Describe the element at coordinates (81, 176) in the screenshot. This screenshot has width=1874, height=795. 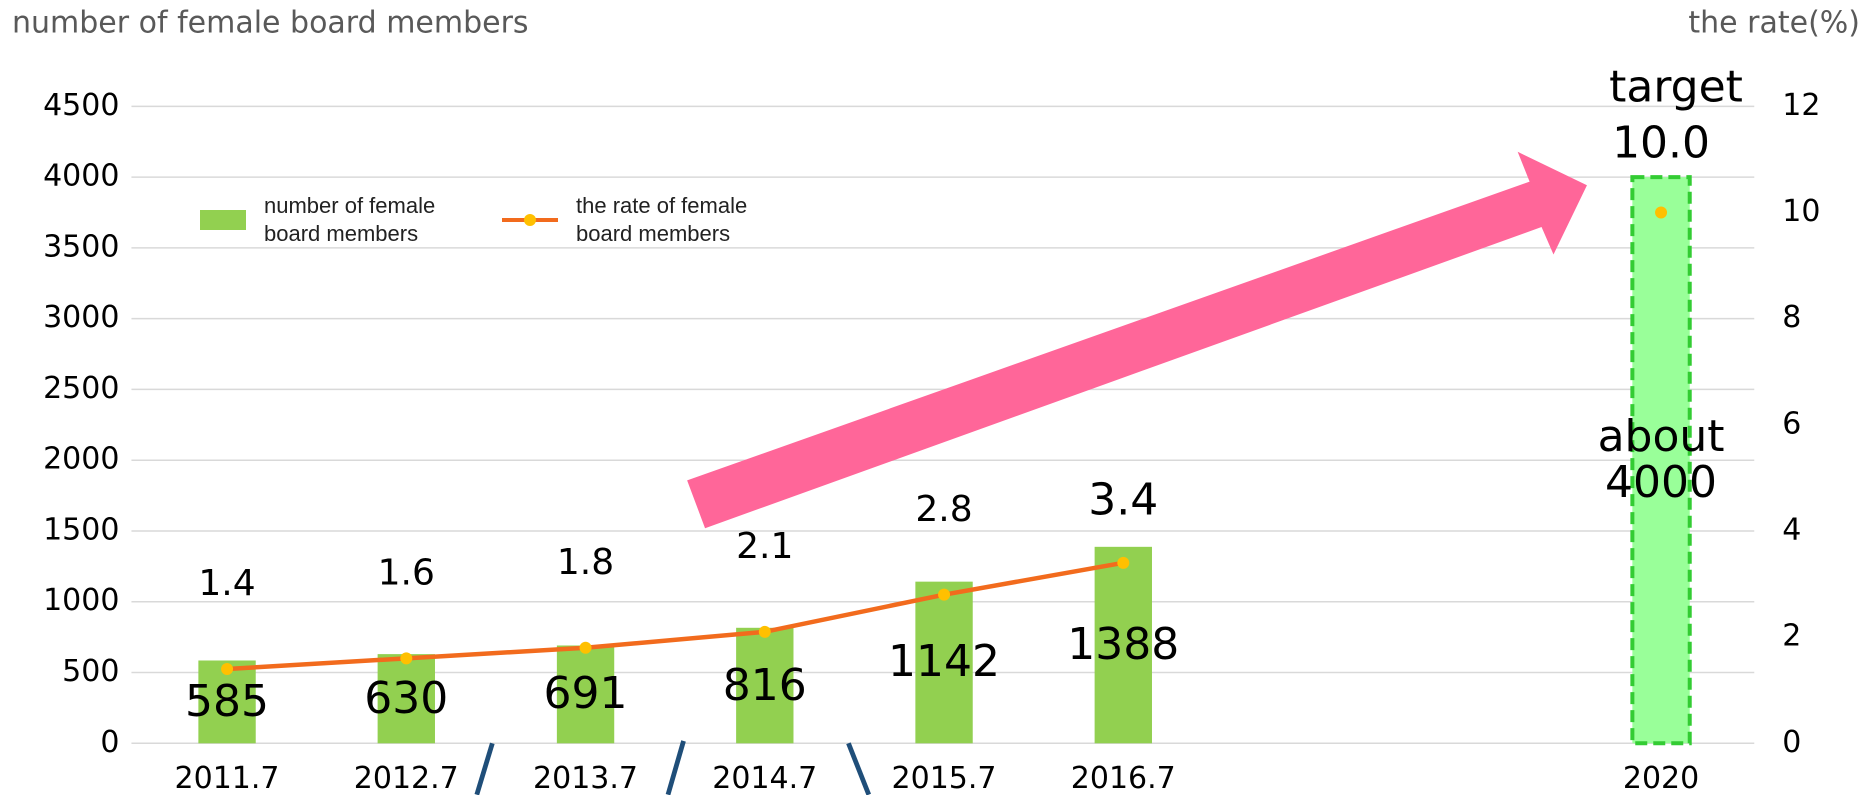
I see `y-tick-label: 4000` at that location.